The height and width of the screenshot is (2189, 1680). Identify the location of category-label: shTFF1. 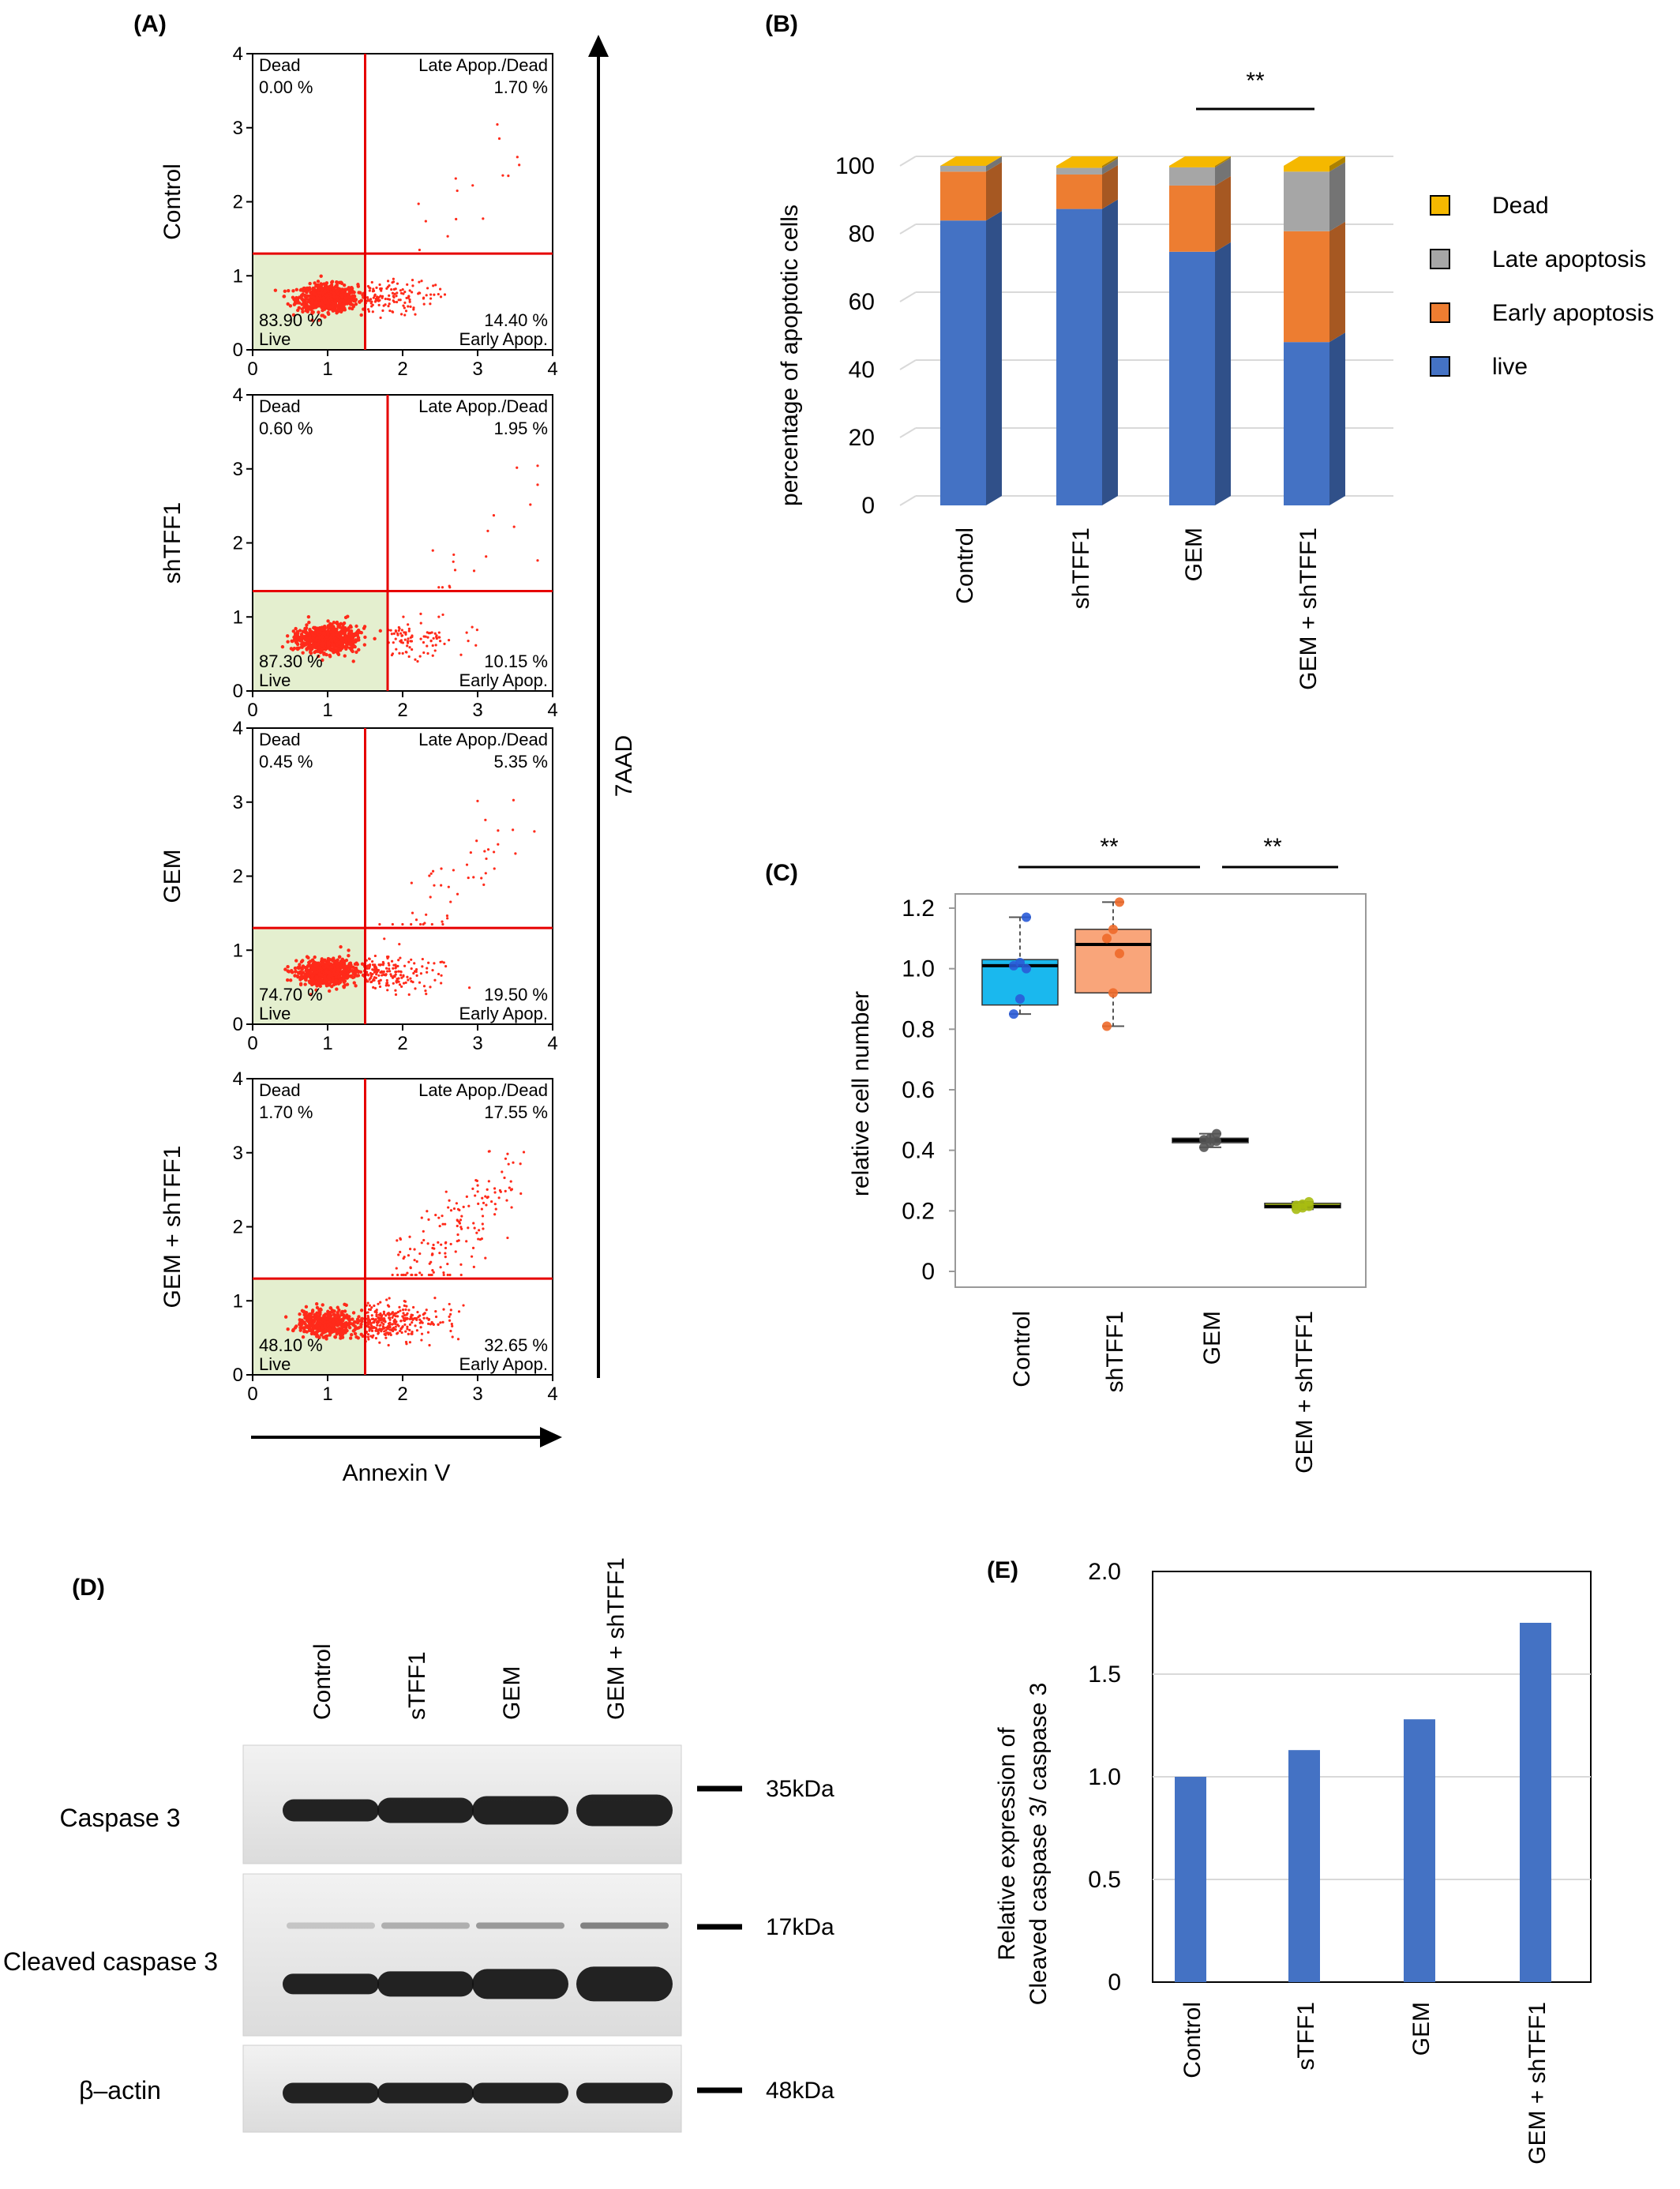
(1081, 568).